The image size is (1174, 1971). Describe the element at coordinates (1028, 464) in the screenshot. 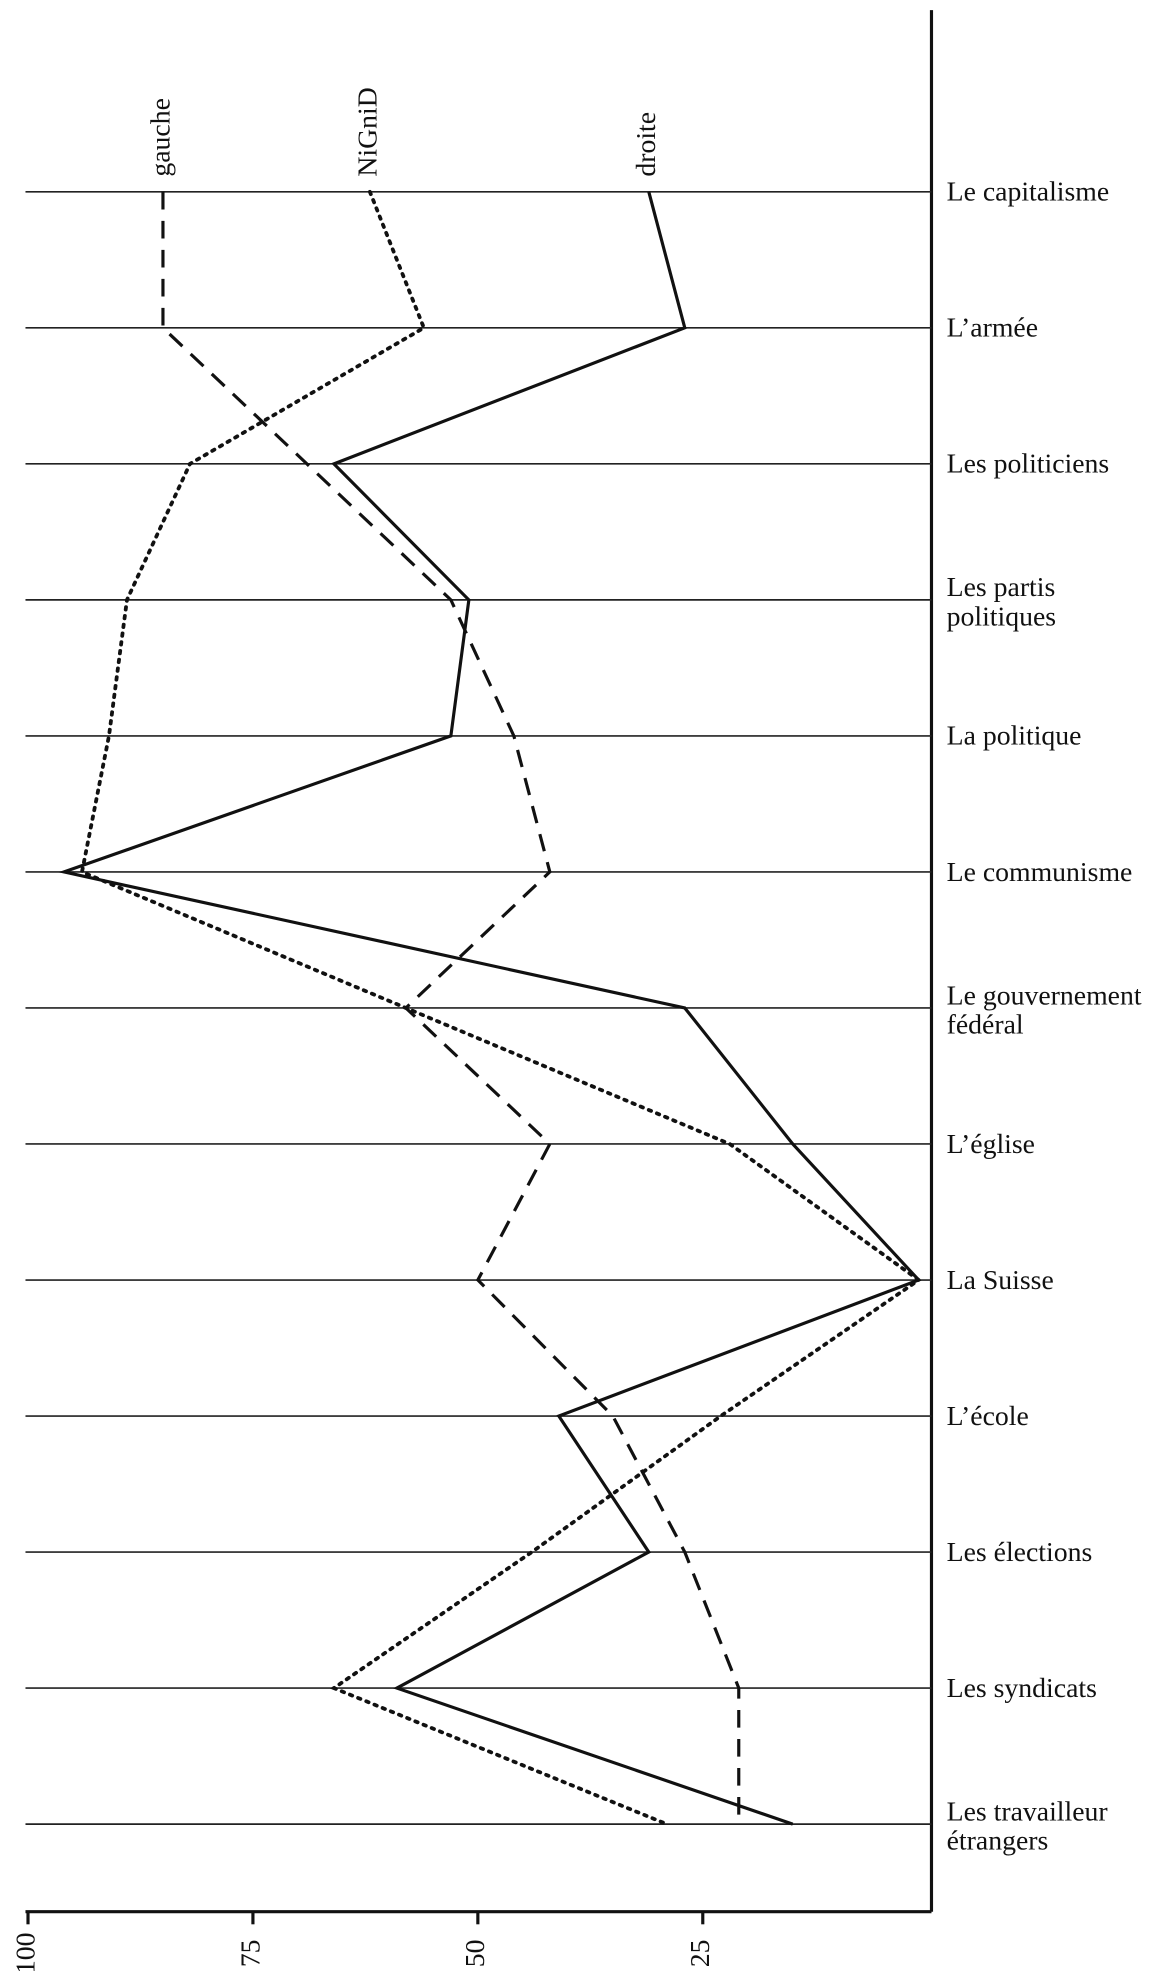

I see `category-label: Les politiciens` at that location.